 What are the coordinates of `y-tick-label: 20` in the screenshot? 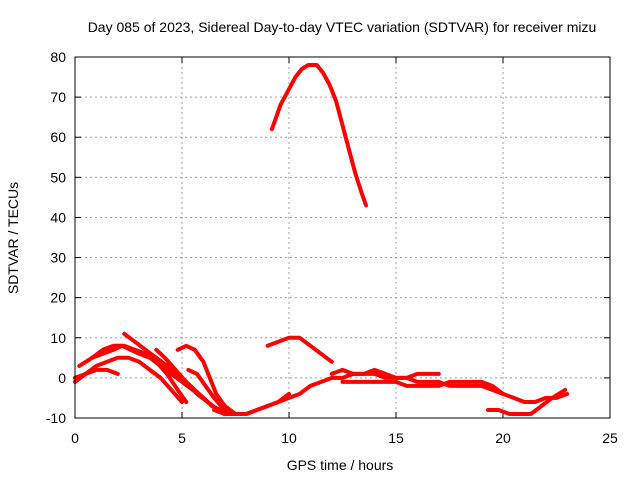 It's located at (58, 298).